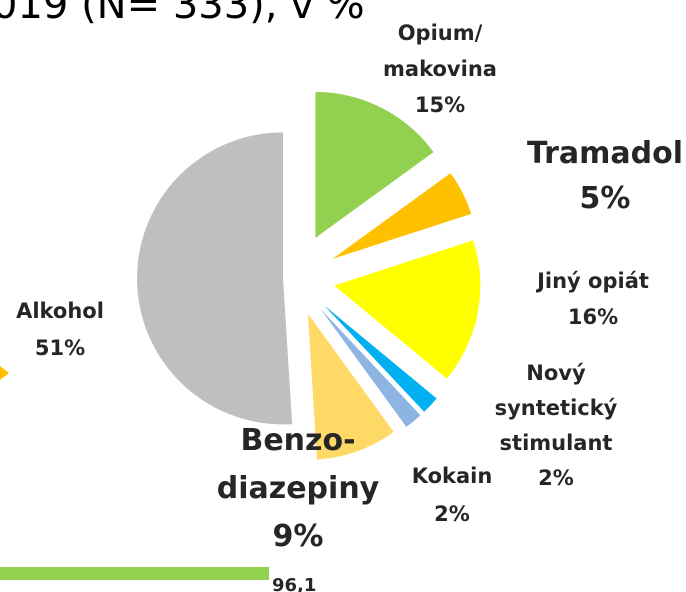  What do you see at coordinates (298, 536) in the screenshot?
I see `value-label: 9%` at bounding box center [298, 536].